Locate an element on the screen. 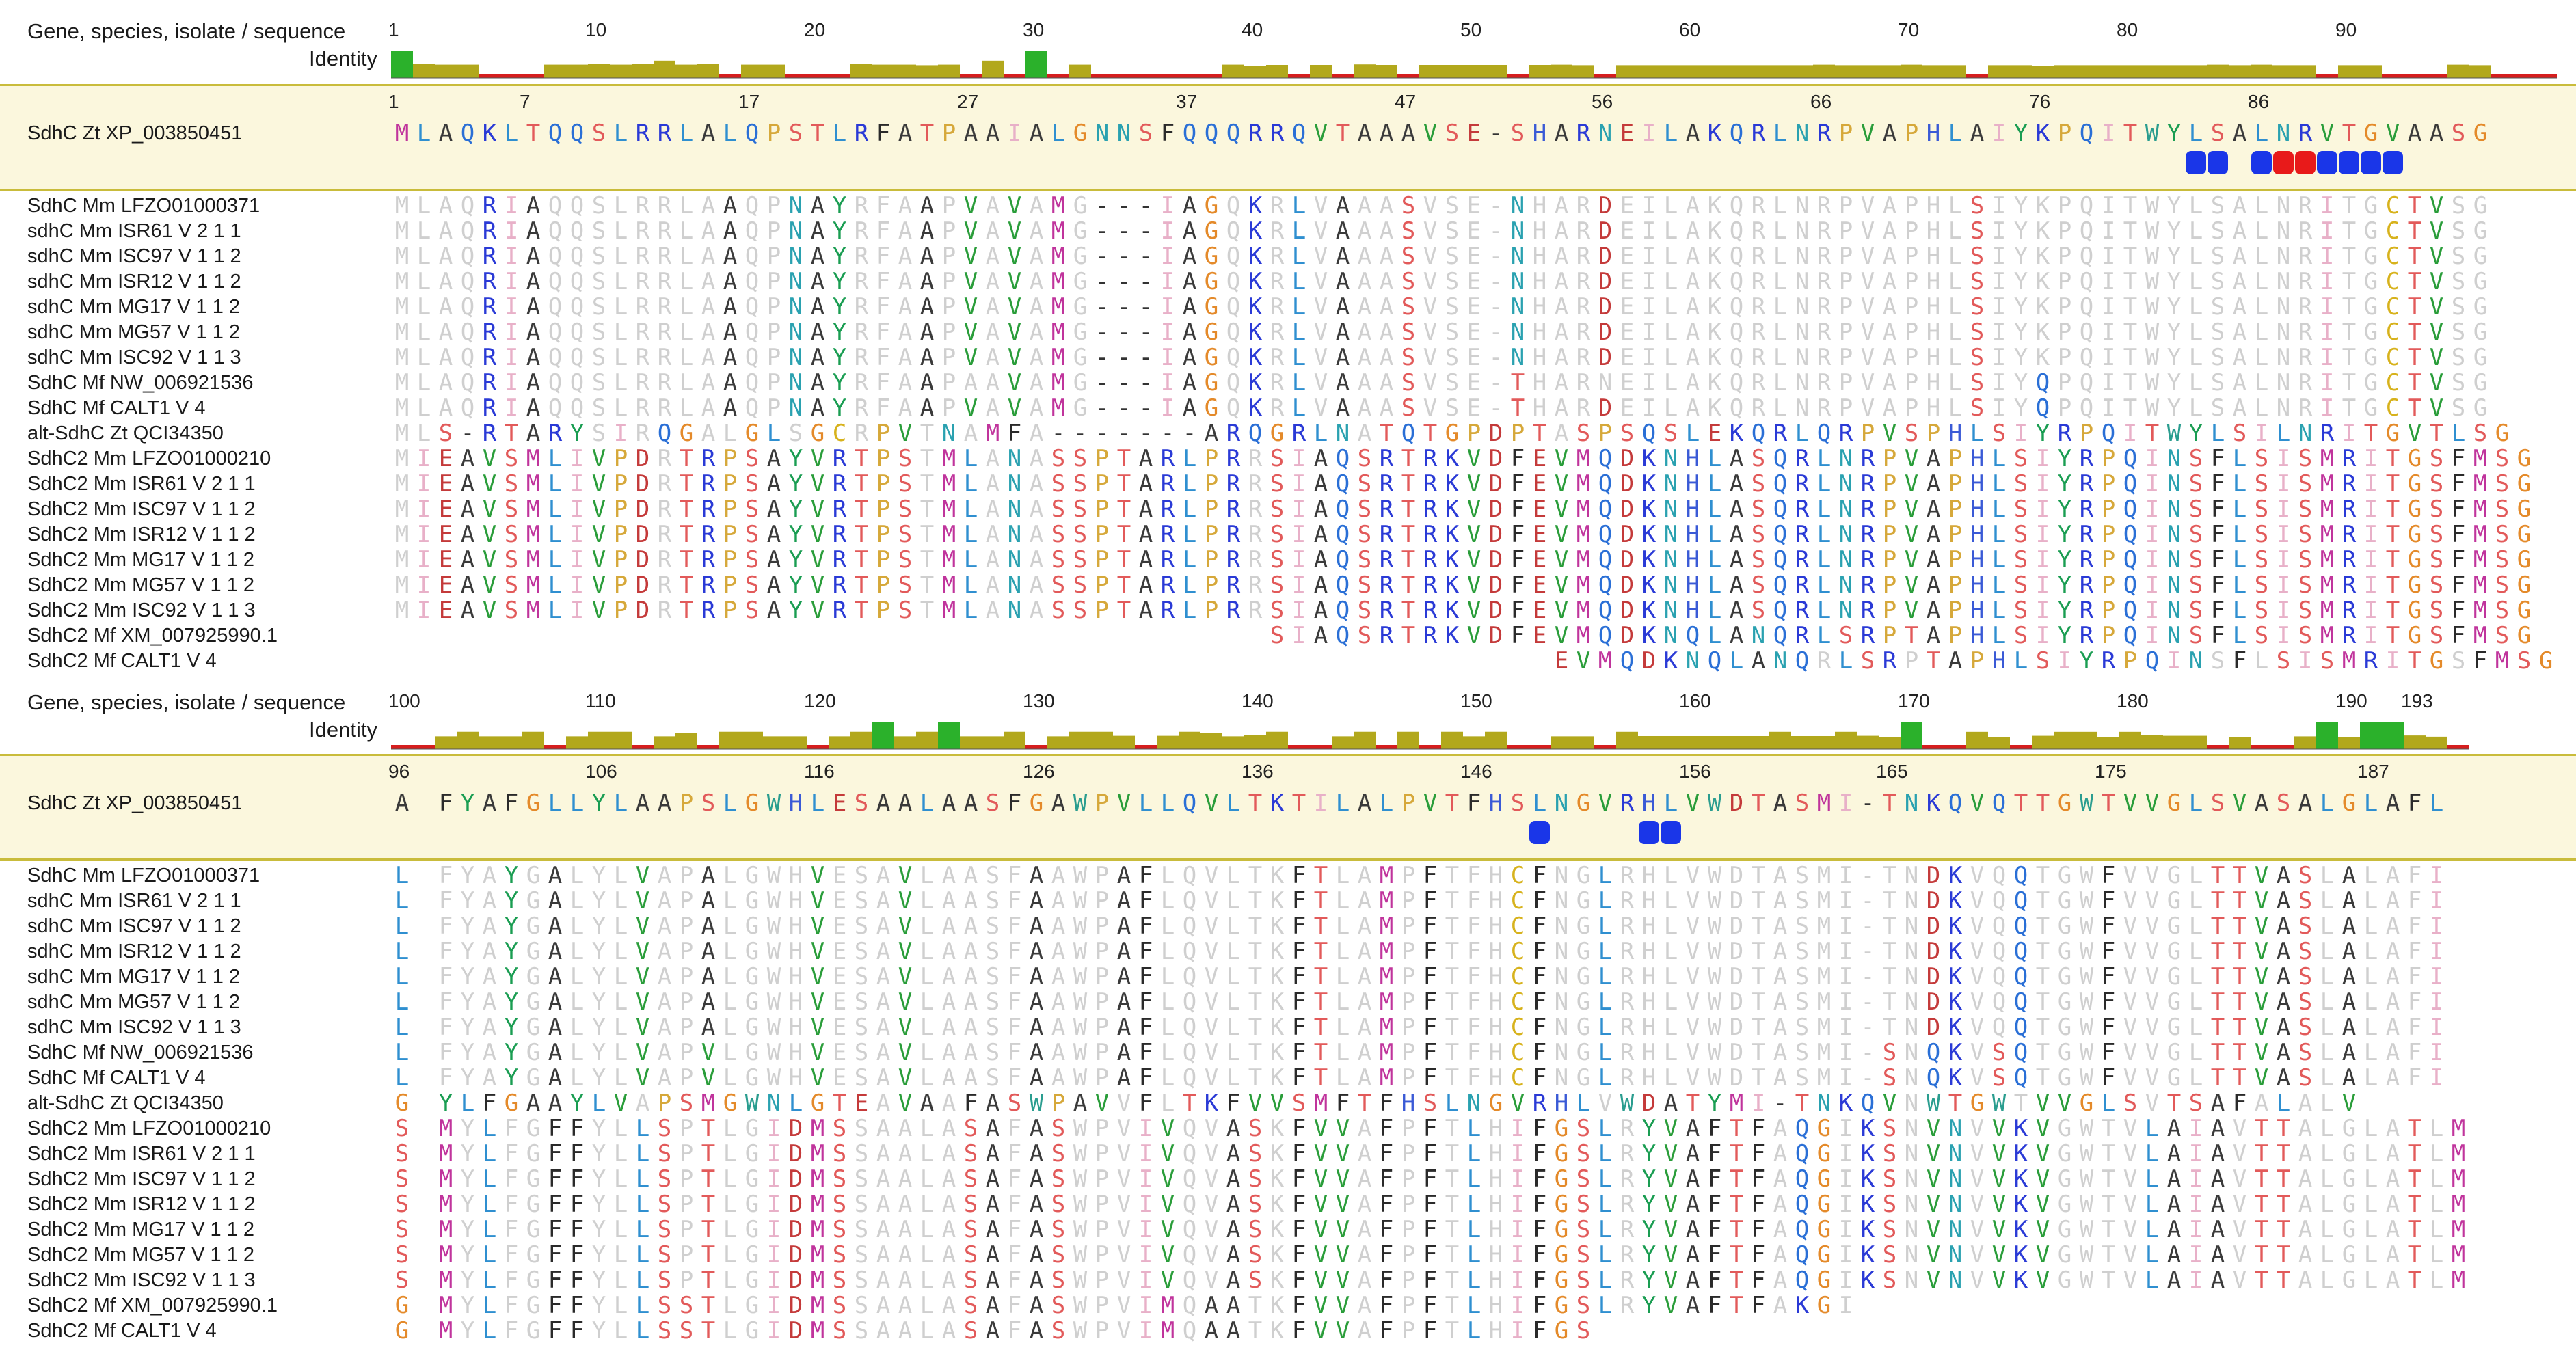  header-label: Gene, species, isolate / sequence is located at coordinates (186, 702).